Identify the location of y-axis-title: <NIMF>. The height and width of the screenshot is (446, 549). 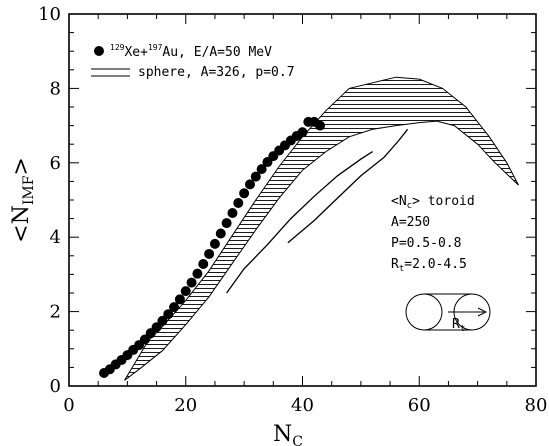
(23, 200).